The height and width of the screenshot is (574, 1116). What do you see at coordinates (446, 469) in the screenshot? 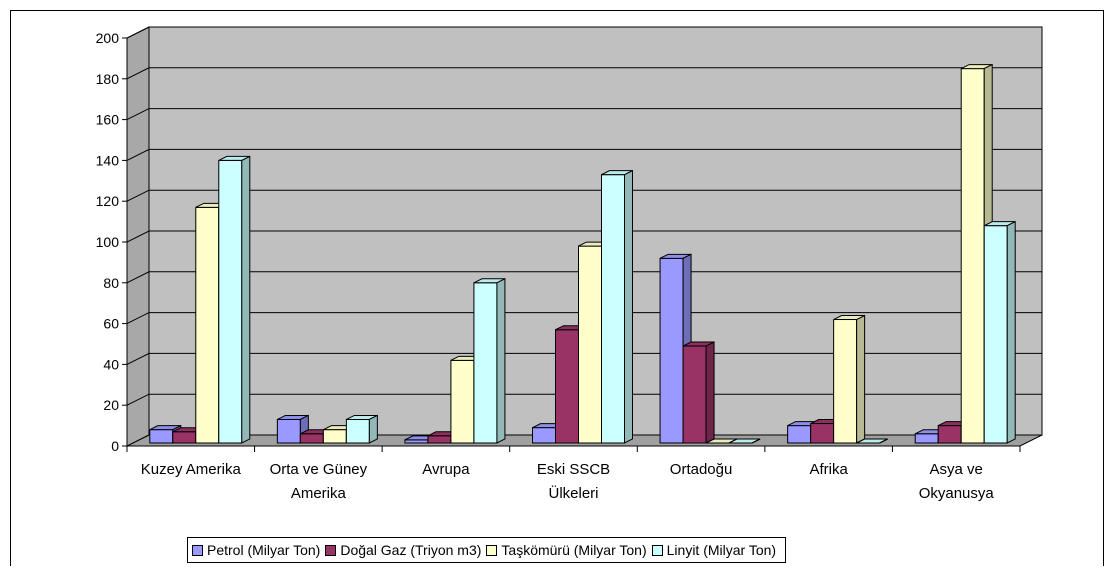
I see `x-category-label: Avrupa` at bounding box center [446, 469].